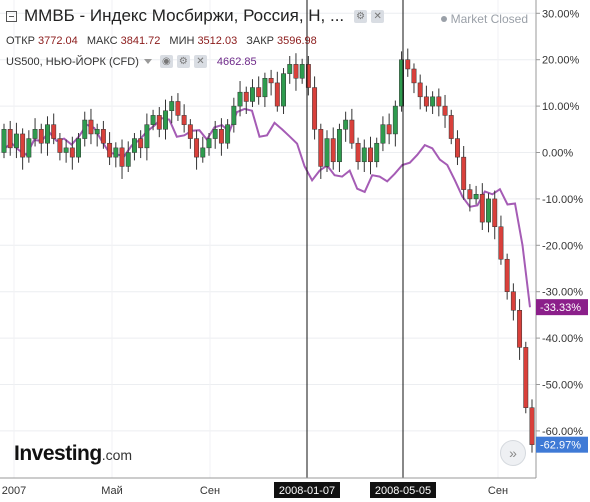 Image resolution: width=590 pixels, height=502 pixels. I want to click on high-value: 3841.72, so click(140, 41).